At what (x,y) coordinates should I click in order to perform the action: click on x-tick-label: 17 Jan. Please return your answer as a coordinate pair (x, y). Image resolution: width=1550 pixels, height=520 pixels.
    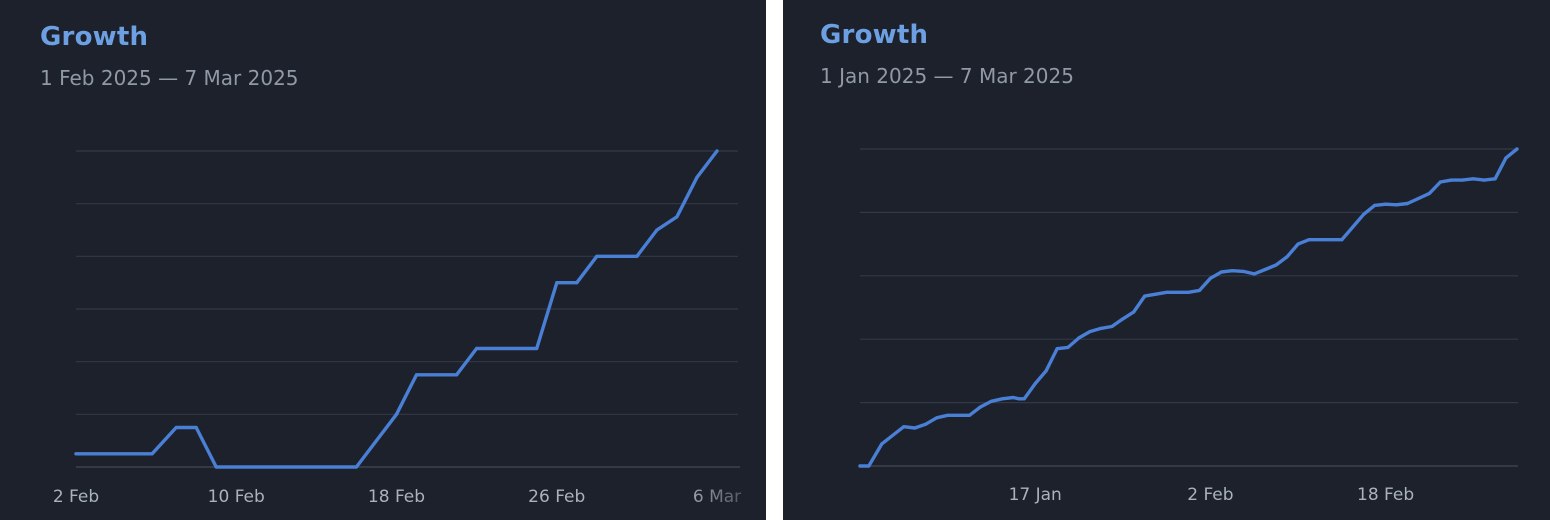
    Looking at the image, I should click on (1035, 495).